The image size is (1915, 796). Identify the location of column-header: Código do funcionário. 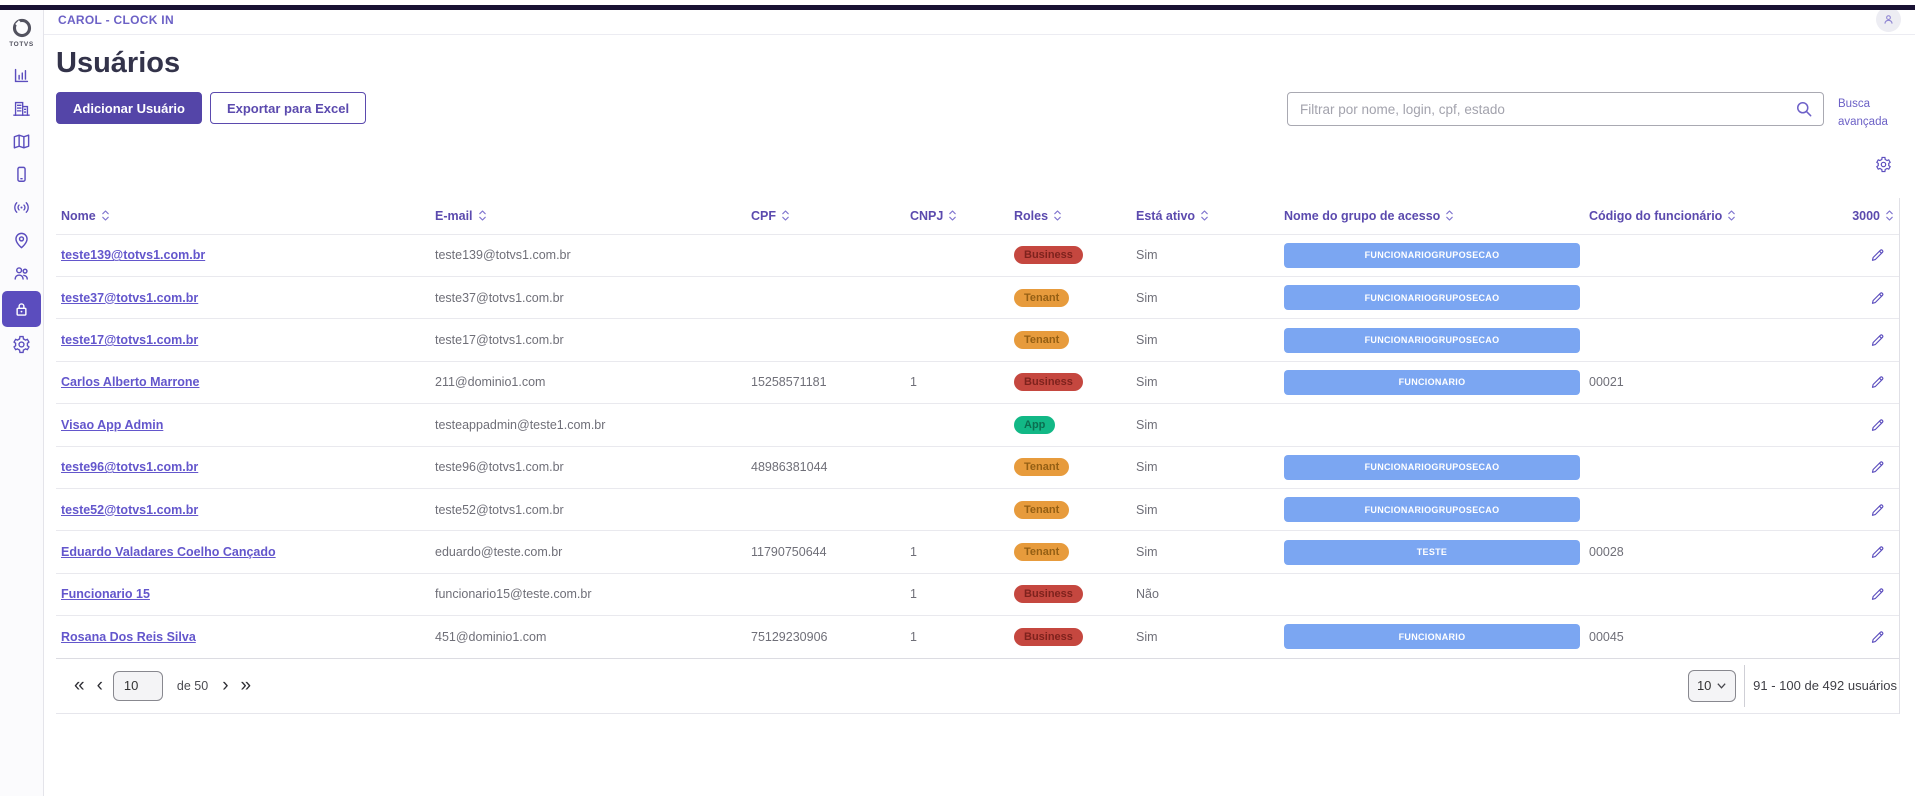
(1712, 216).